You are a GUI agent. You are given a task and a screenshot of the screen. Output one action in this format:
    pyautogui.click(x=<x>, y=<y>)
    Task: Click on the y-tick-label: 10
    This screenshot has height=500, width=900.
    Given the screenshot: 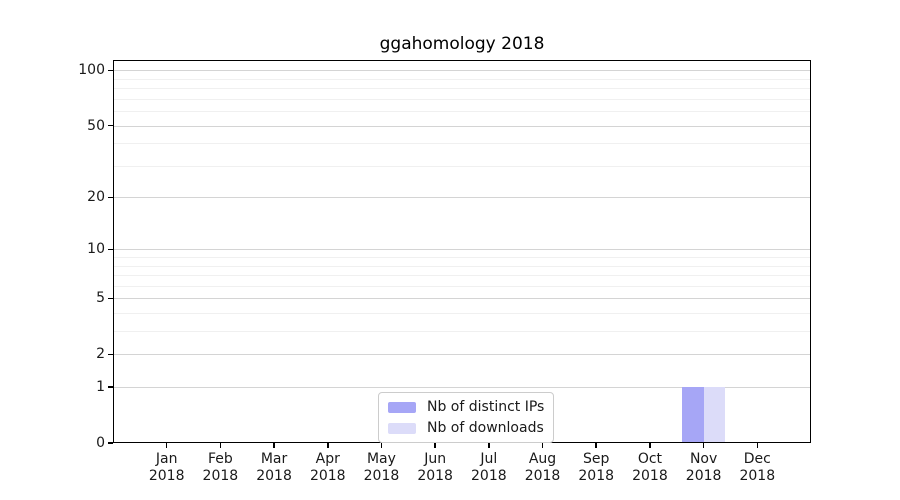 What is the action you would take?
    pyautogui.click(x=96, y=249)
    